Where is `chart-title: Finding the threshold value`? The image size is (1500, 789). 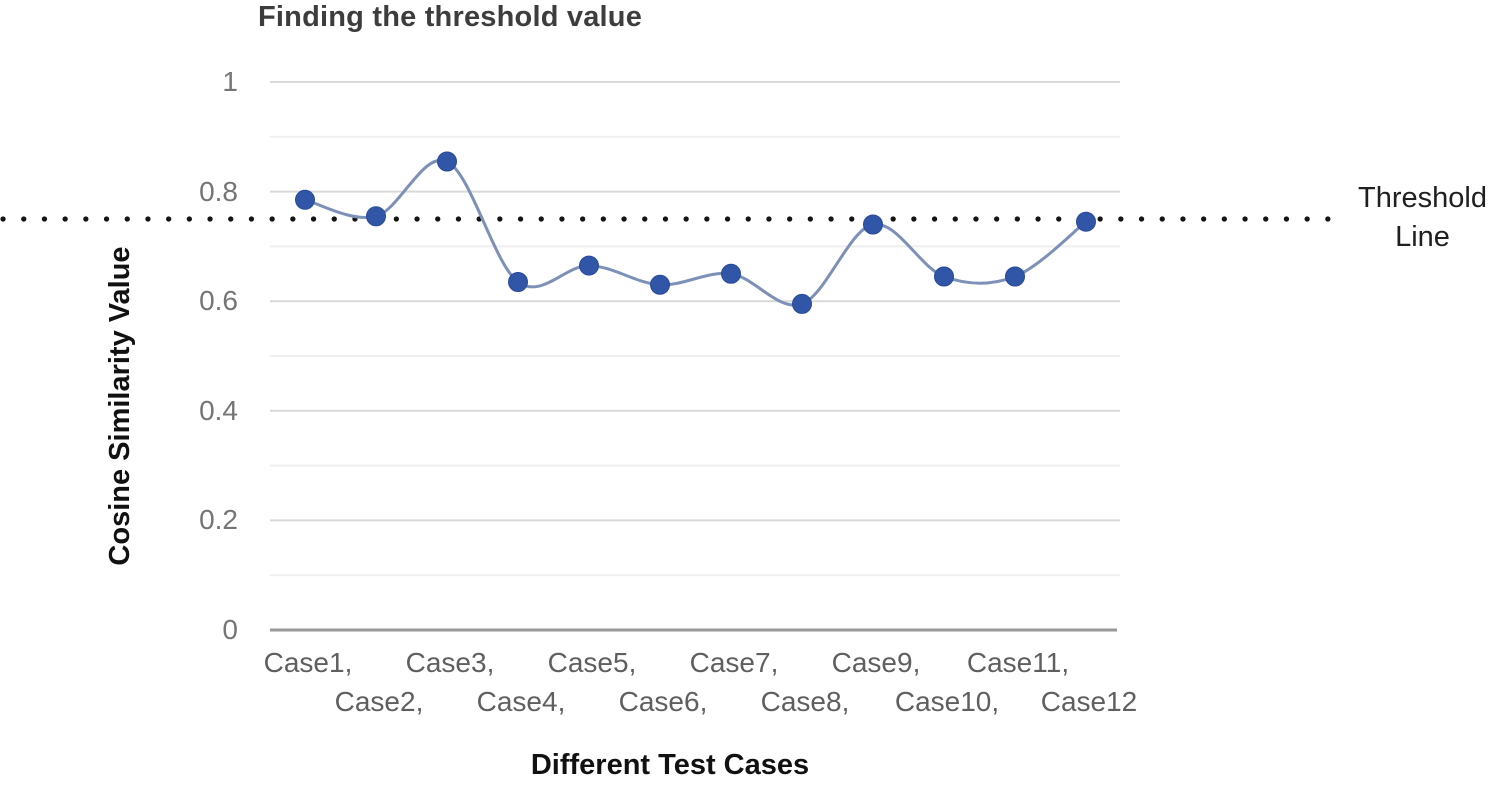 chart-title: Finding the threshold value is located at coordinates (450, 17).